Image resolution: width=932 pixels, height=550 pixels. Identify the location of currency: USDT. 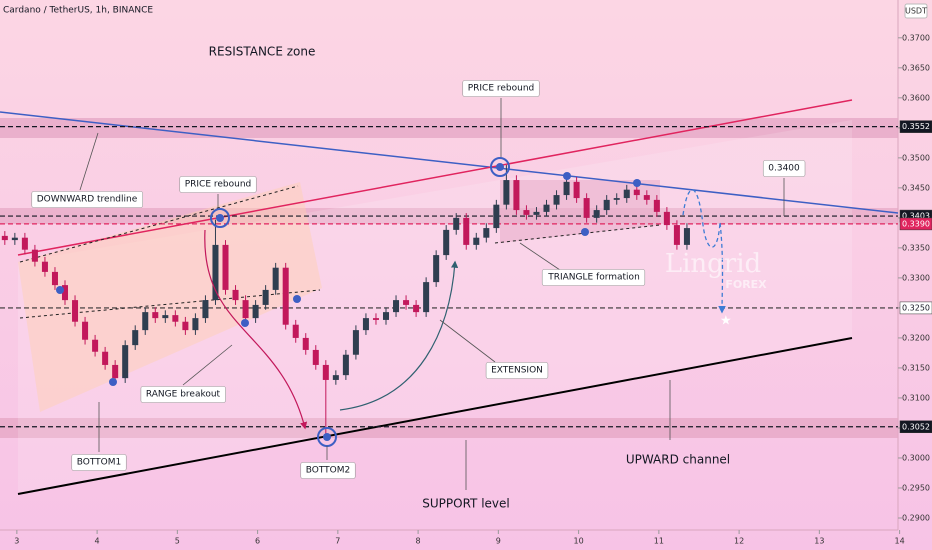
(916, 11).